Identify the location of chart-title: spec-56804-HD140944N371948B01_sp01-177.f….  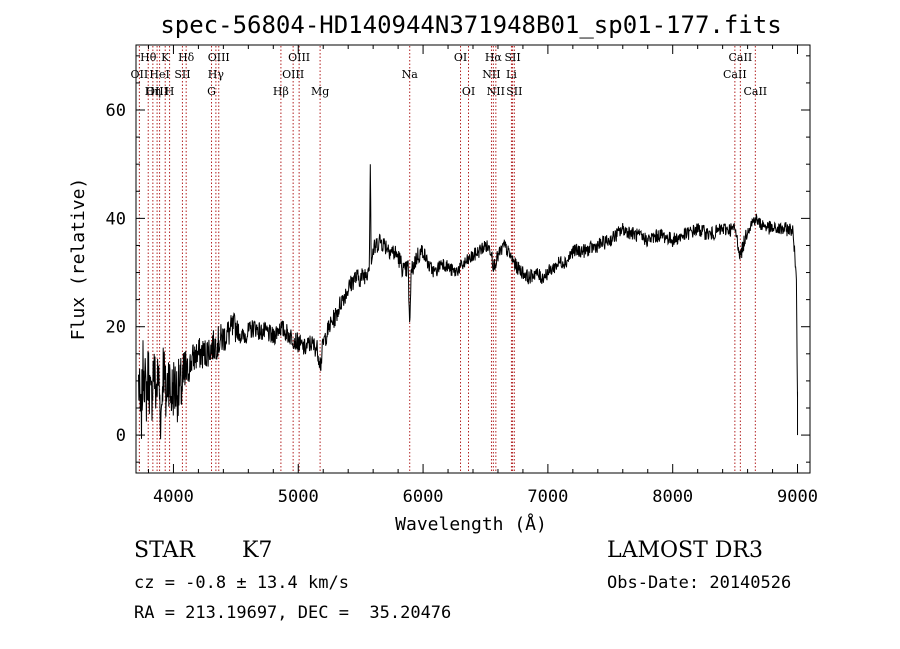
(470, 25).